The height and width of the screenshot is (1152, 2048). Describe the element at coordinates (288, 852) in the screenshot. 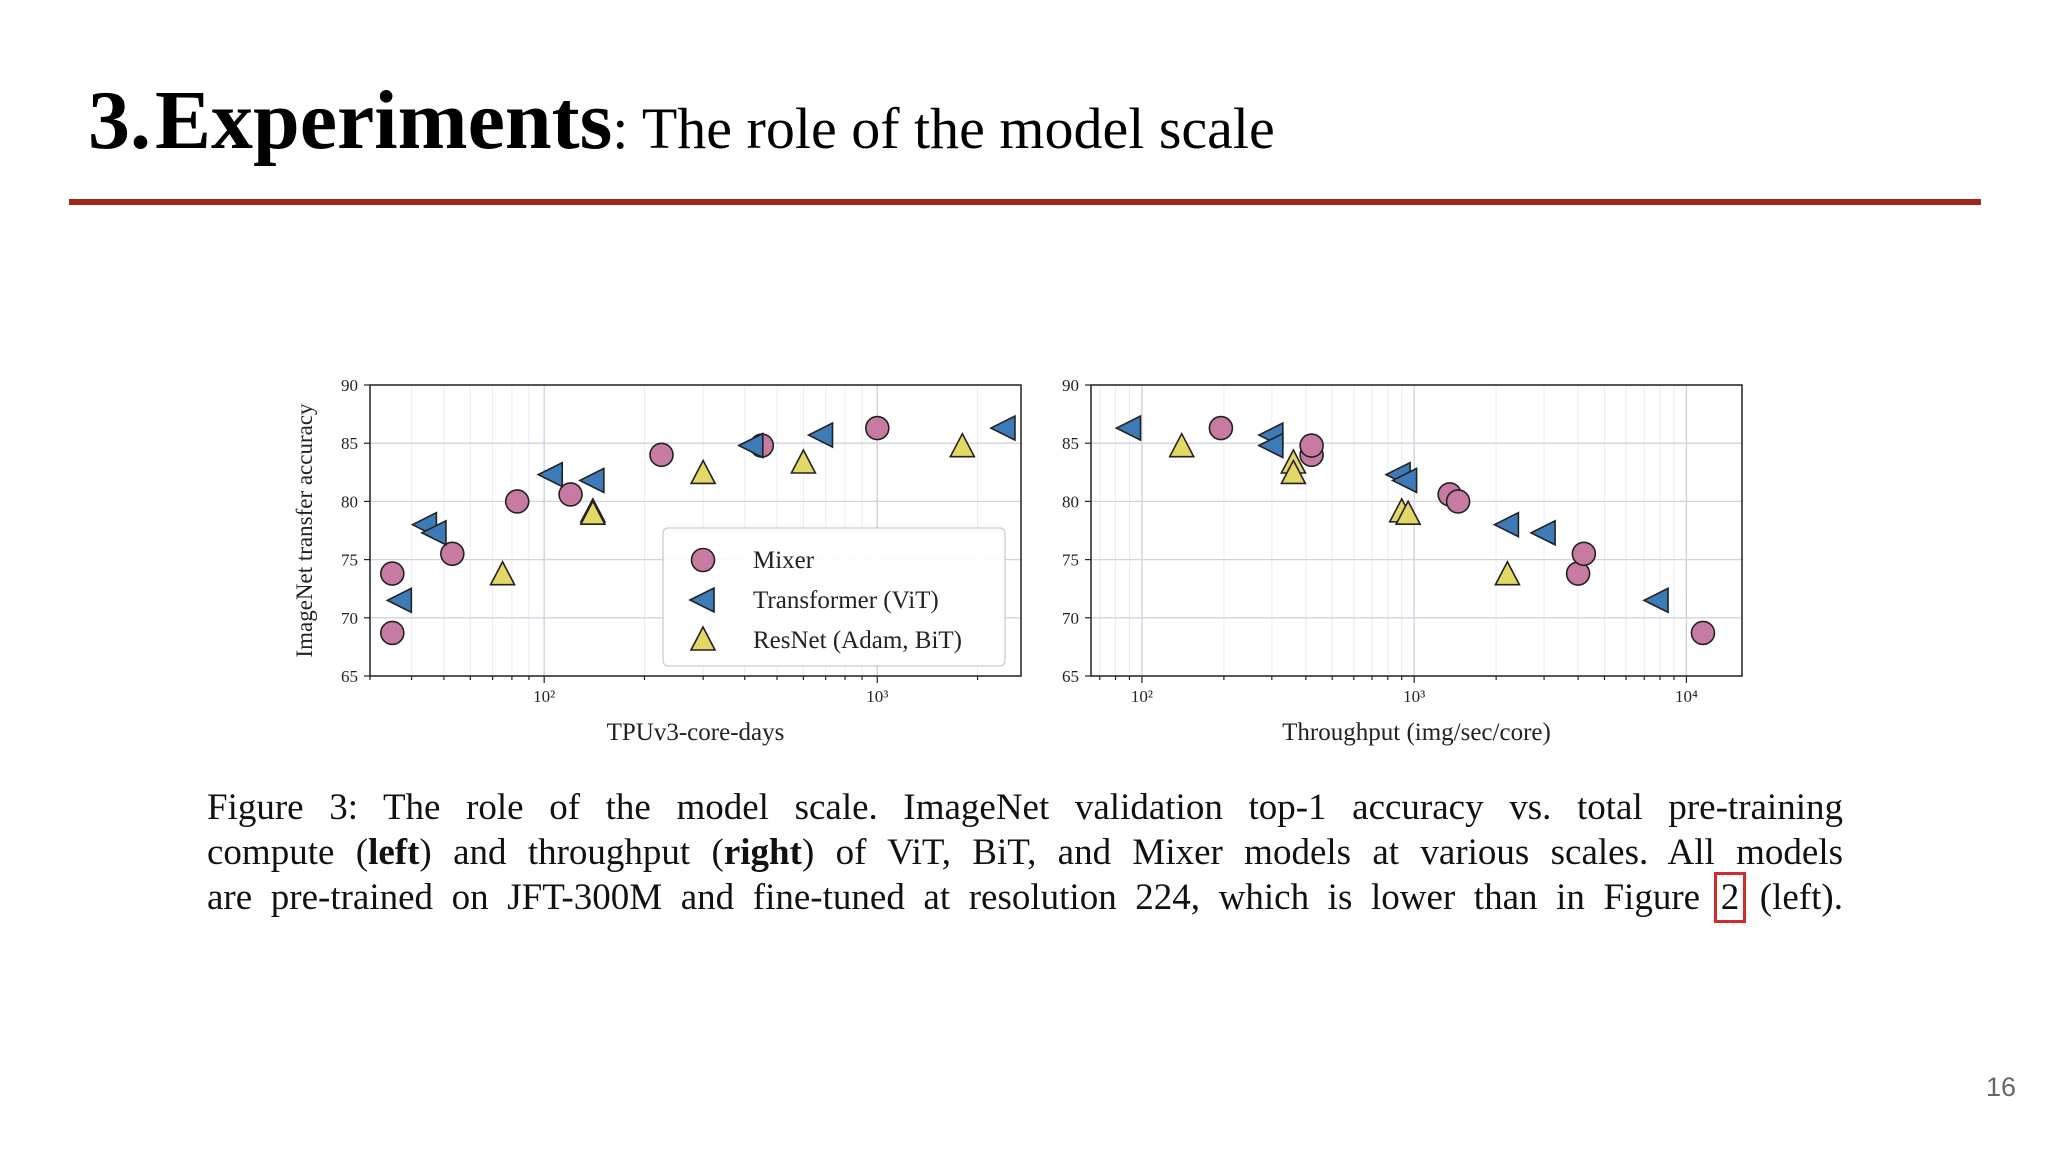

I see `caption-text: compute (` at that location.